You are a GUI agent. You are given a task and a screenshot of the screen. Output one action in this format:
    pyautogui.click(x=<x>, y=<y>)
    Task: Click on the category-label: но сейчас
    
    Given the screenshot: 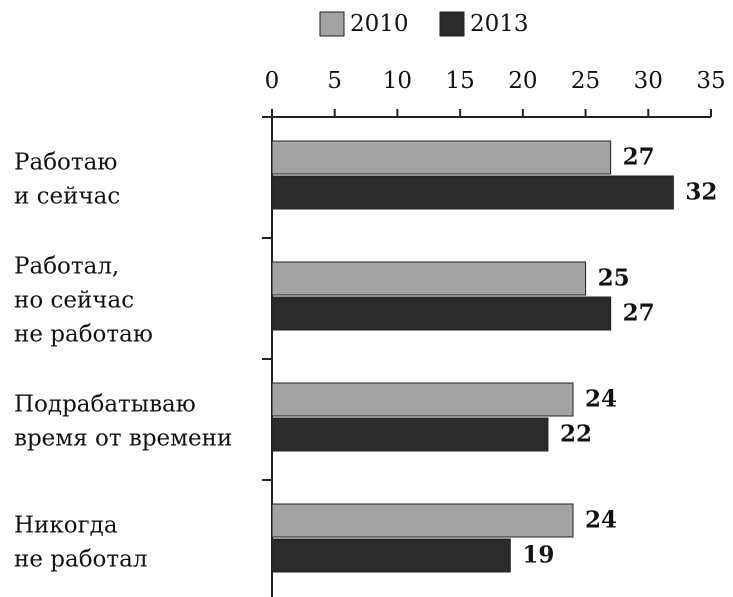 What is the action you would take?
    pyautogui.click(x=74, y=301)
    